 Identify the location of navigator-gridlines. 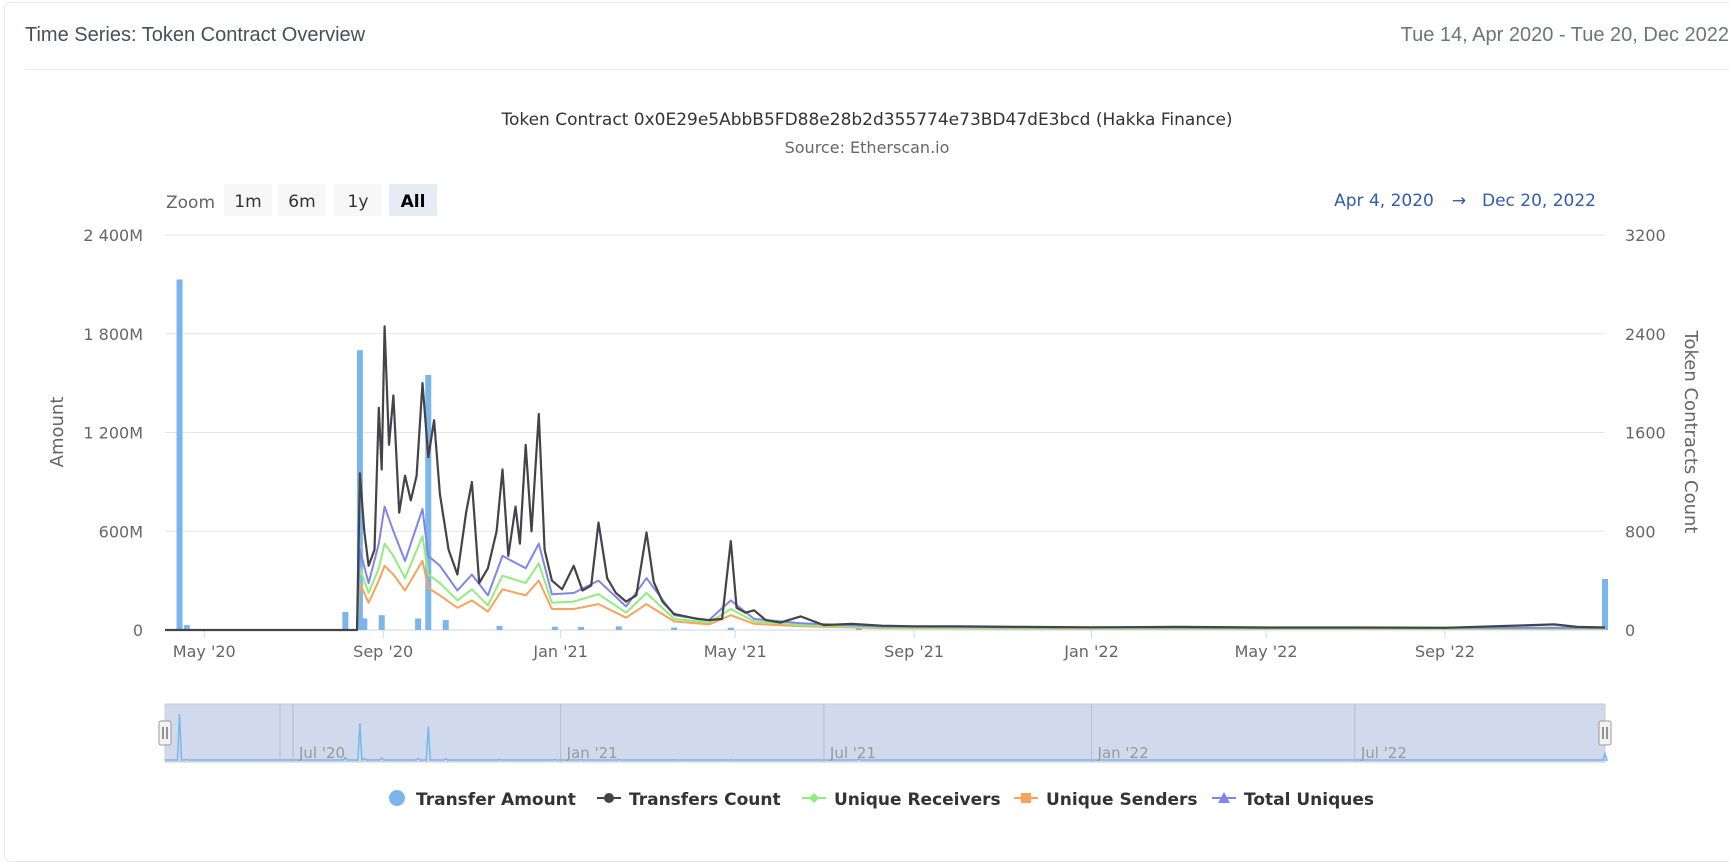
(817, 733).